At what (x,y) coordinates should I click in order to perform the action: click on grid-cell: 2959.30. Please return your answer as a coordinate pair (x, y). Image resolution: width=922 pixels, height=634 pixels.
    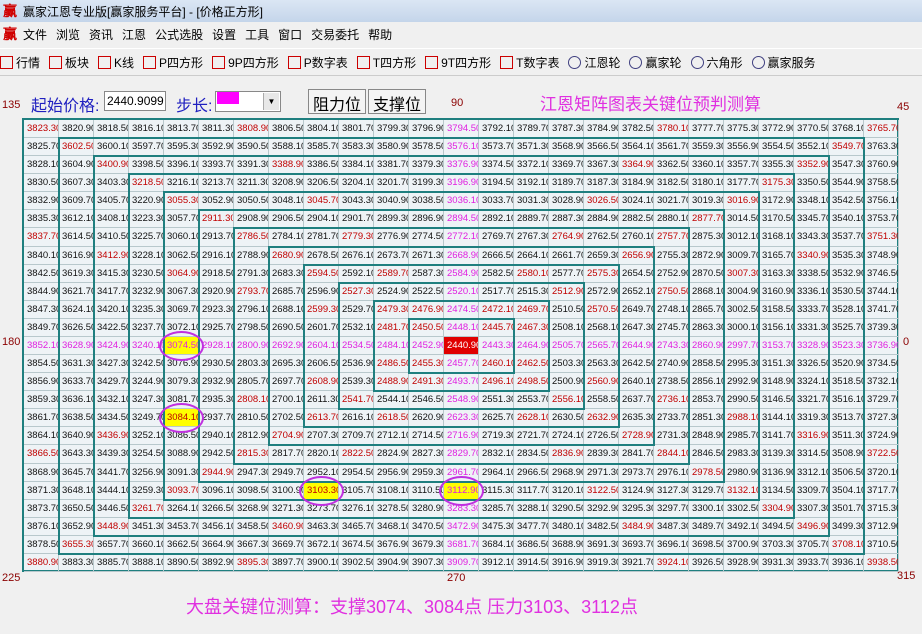
    Looking at the image, I should click on (426, 472).